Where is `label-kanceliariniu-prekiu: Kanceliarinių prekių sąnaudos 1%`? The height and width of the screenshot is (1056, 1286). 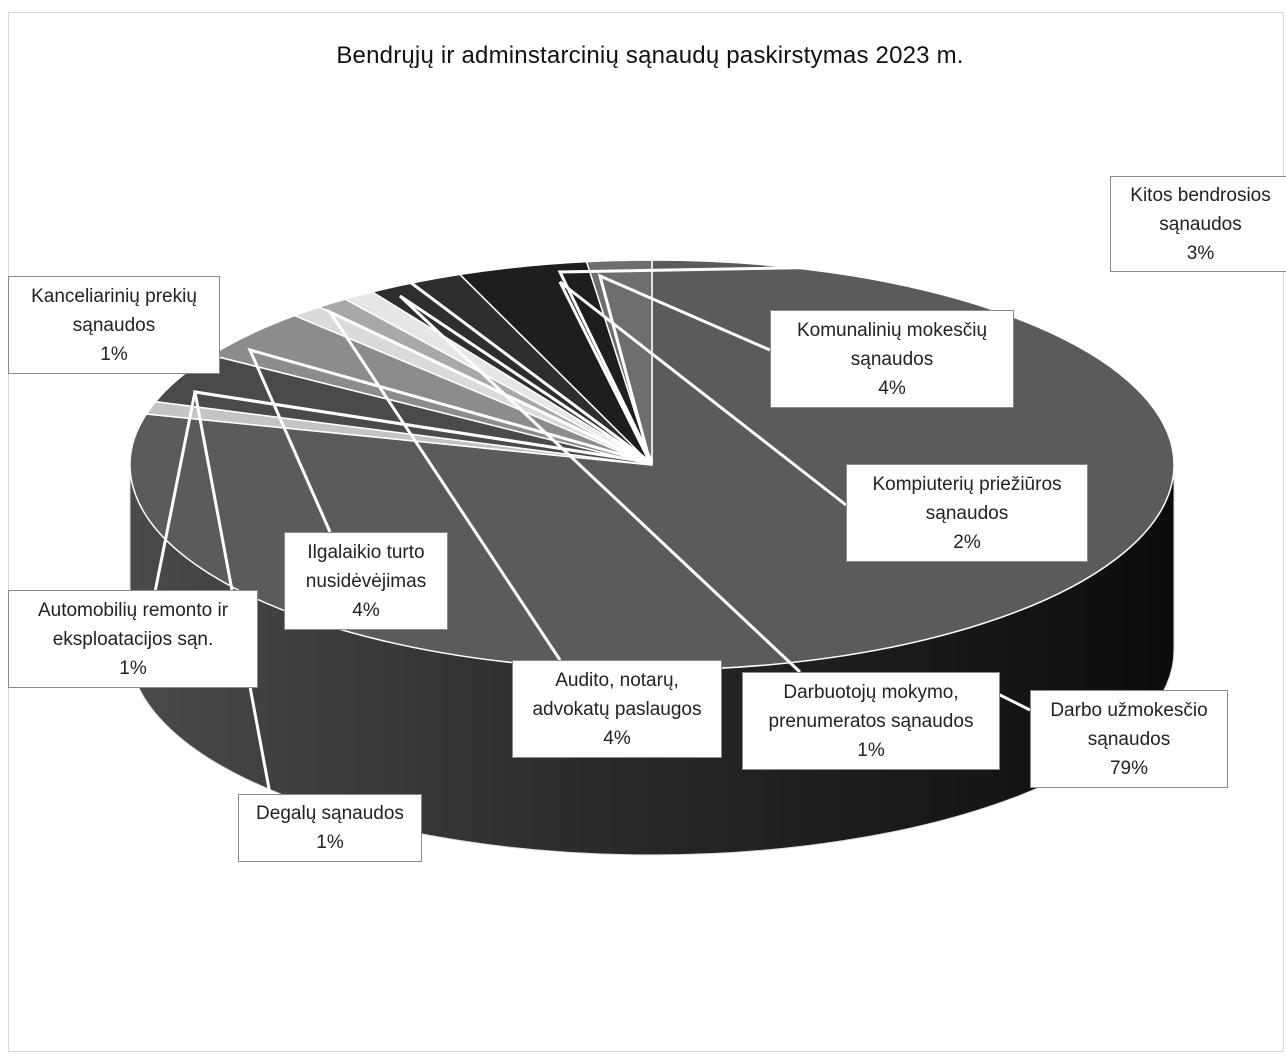
label-kanceliariniu-prekiu: Kanceliarinių prekių sąnaudos 1% is located at coordinates (114, 325).